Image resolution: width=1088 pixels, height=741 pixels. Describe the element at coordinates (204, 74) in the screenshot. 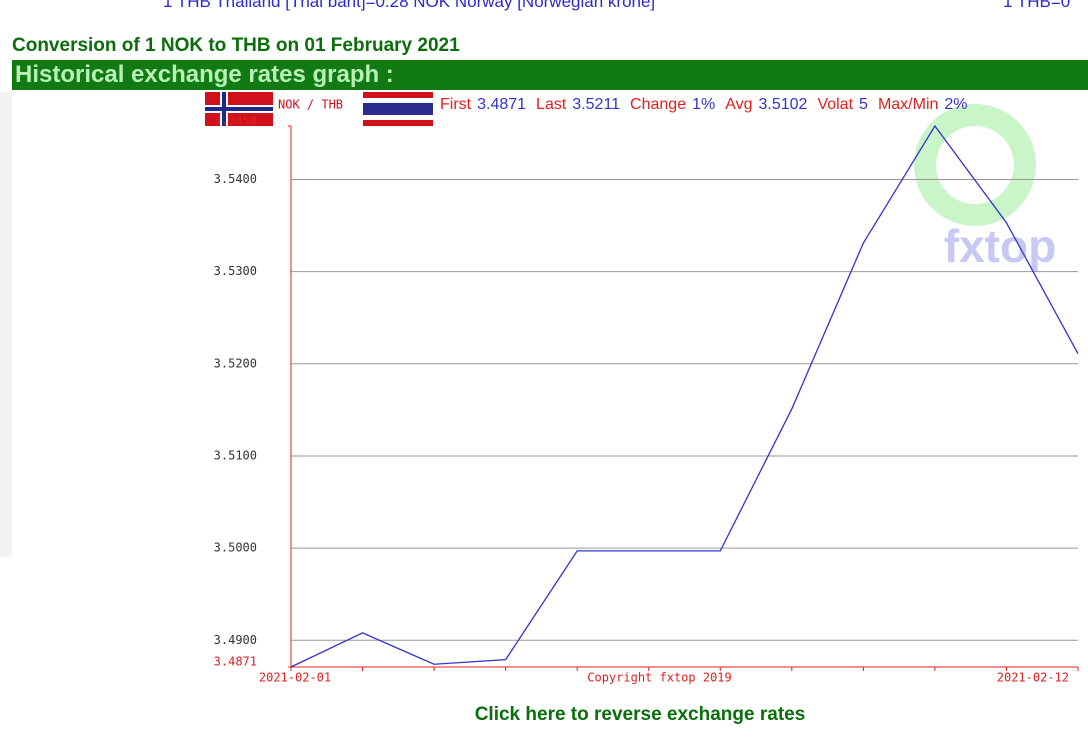

I see `banner-text: Historical exchange rates graph :` at that location.